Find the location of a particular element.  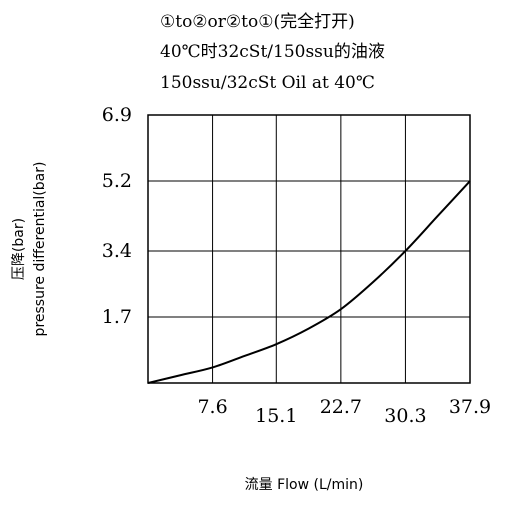

x-axis-label: 流量 Flow (L/min) is located at coordinates (304, 485).